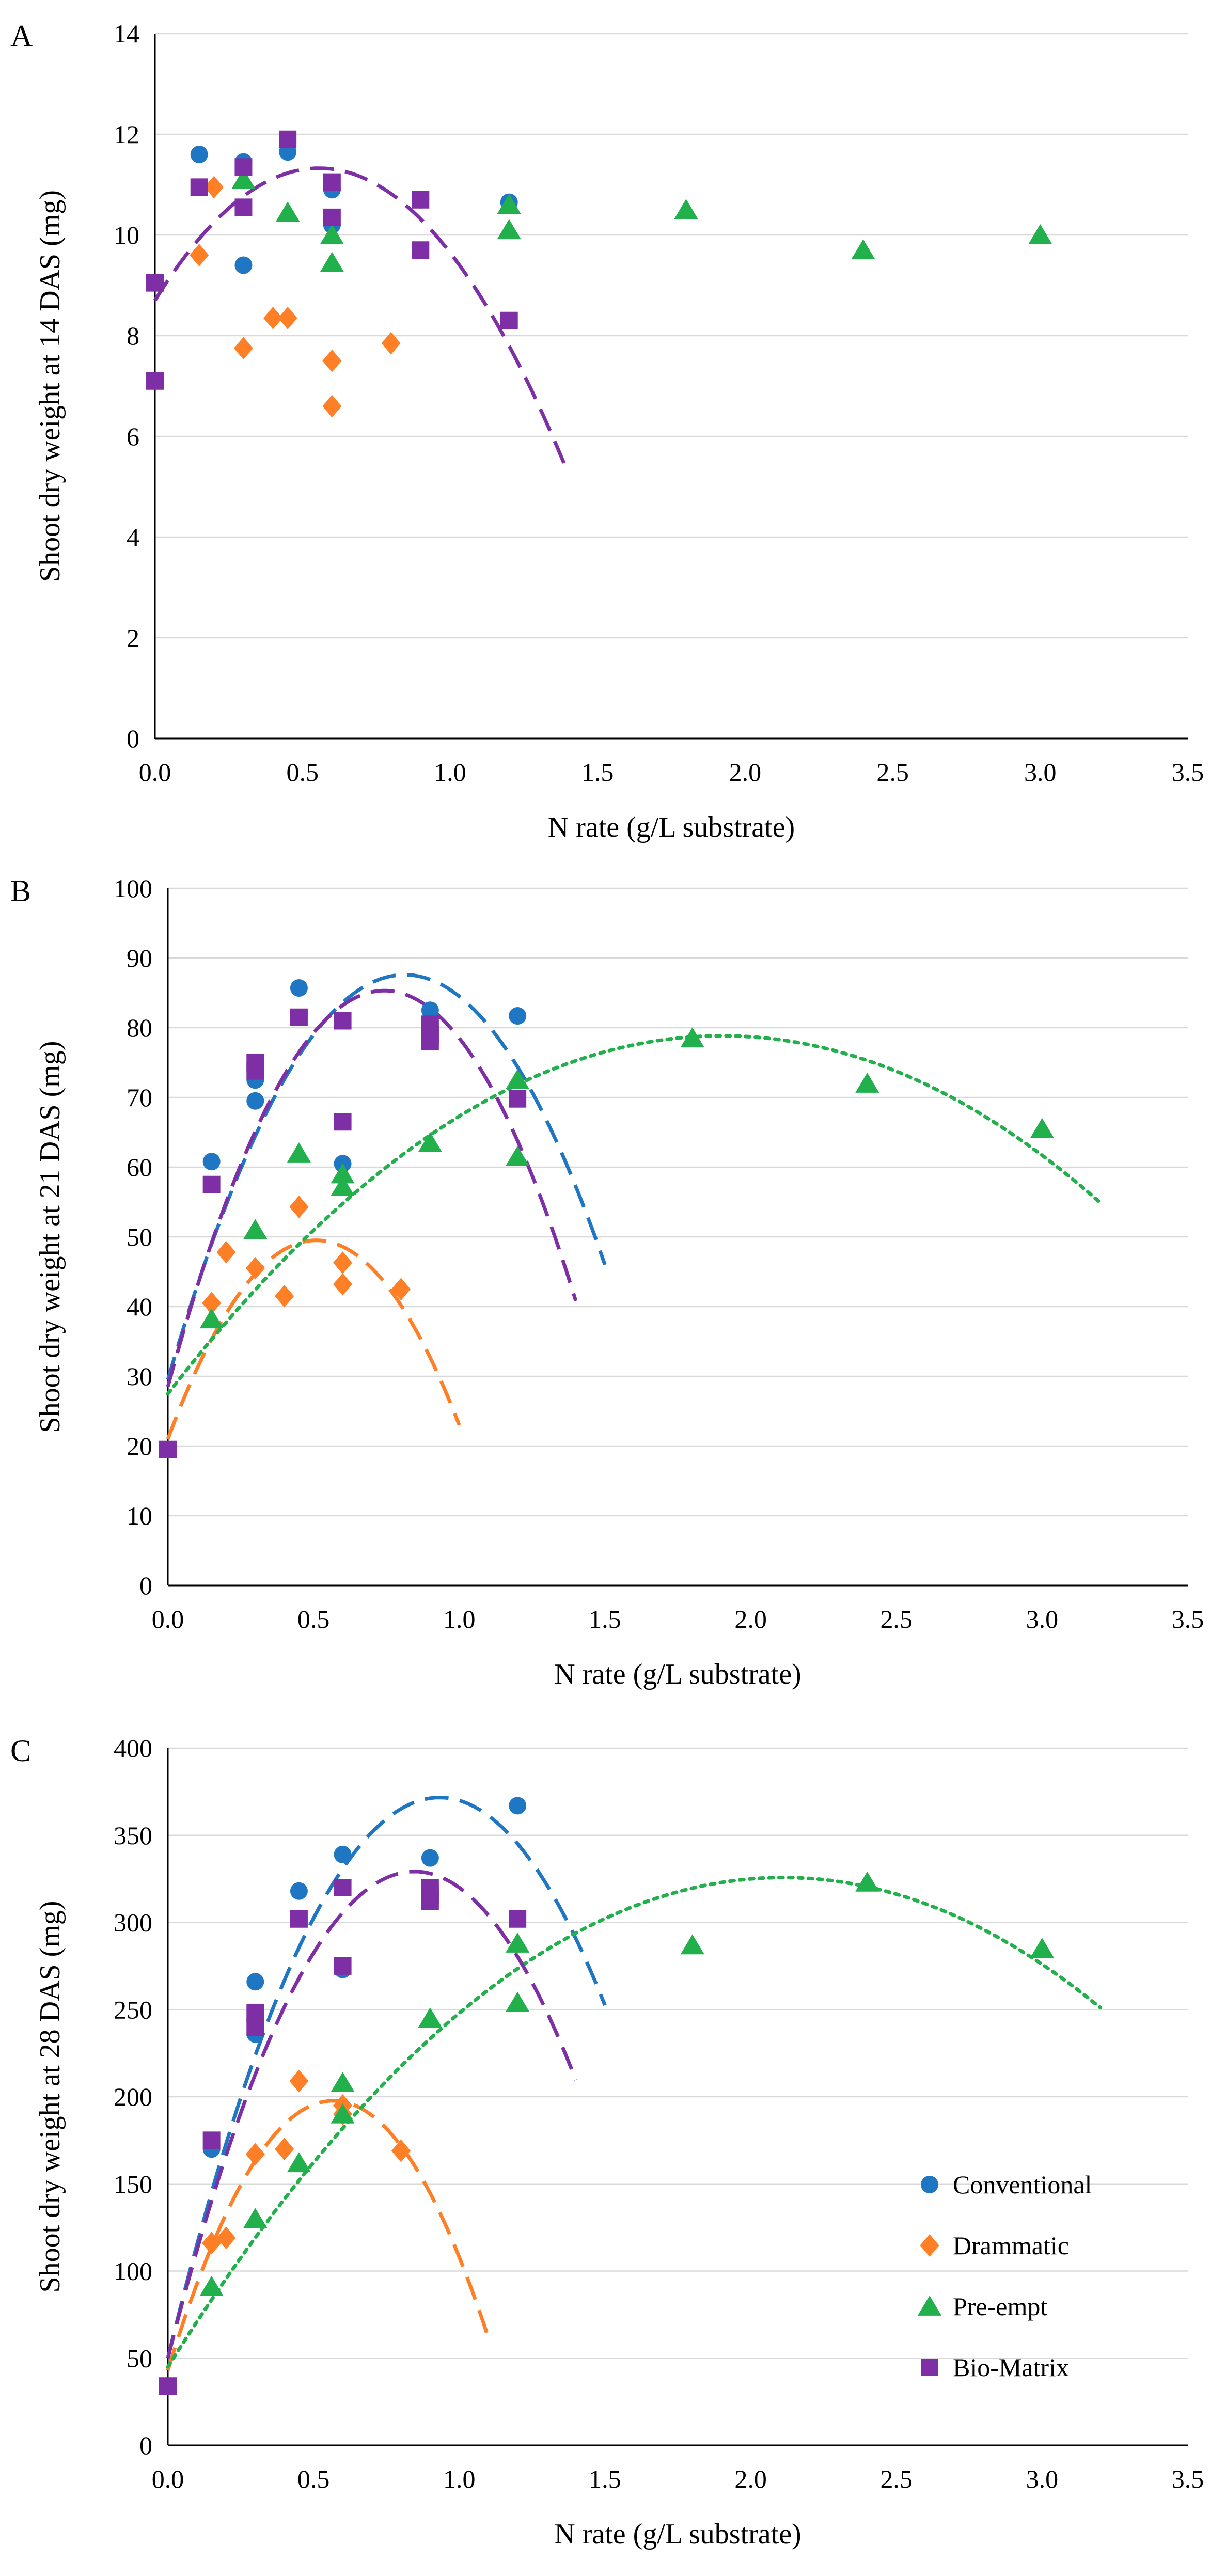  I want to click on y-tick-label: 350, so click(133, 1835).